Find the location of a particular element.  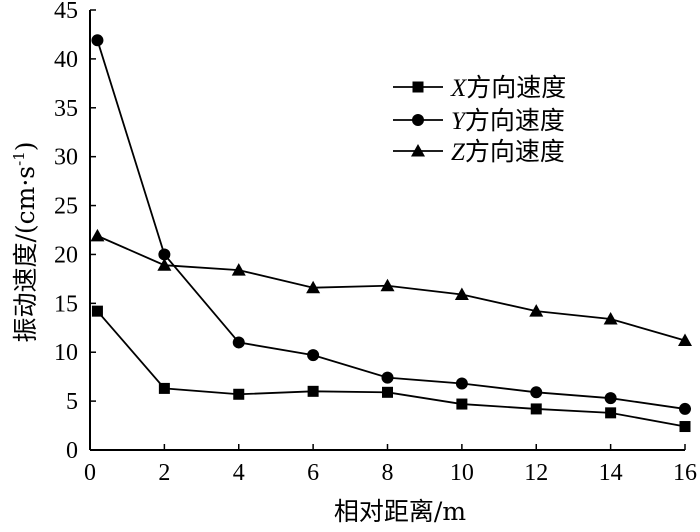

y-axis-title: 振动速度/(cm·s-1) is located at coordinates (25, 241).